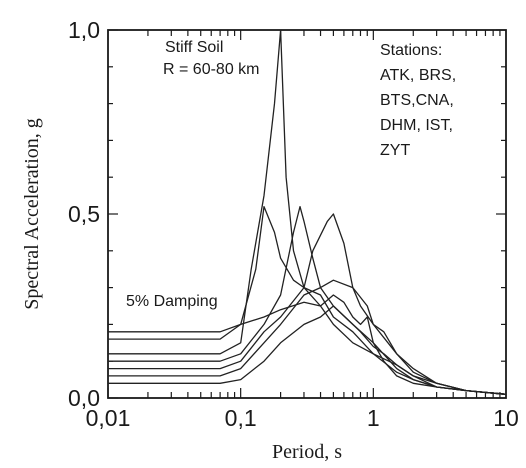 This screenshot has width=526, height=468. I want to click on damping-annotation: 5% Damping, so click(172, 301).